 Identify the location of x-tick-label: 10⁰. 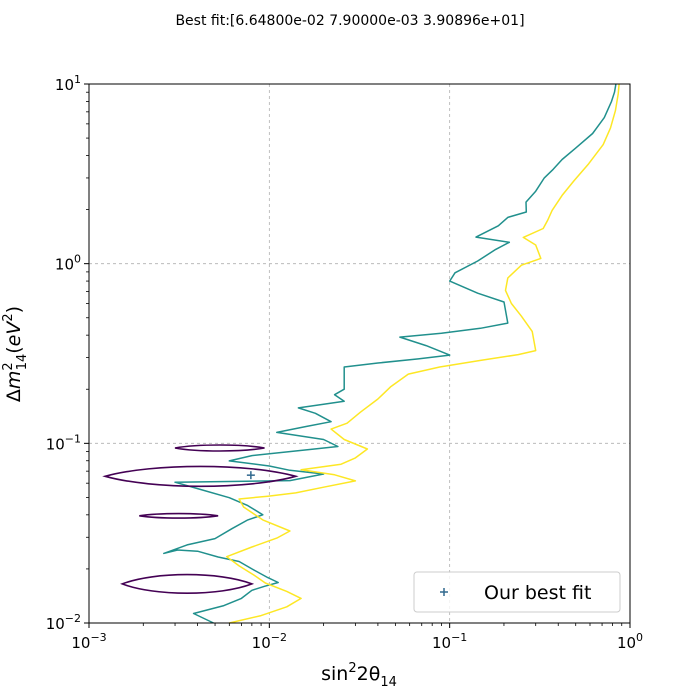
(630, 641).